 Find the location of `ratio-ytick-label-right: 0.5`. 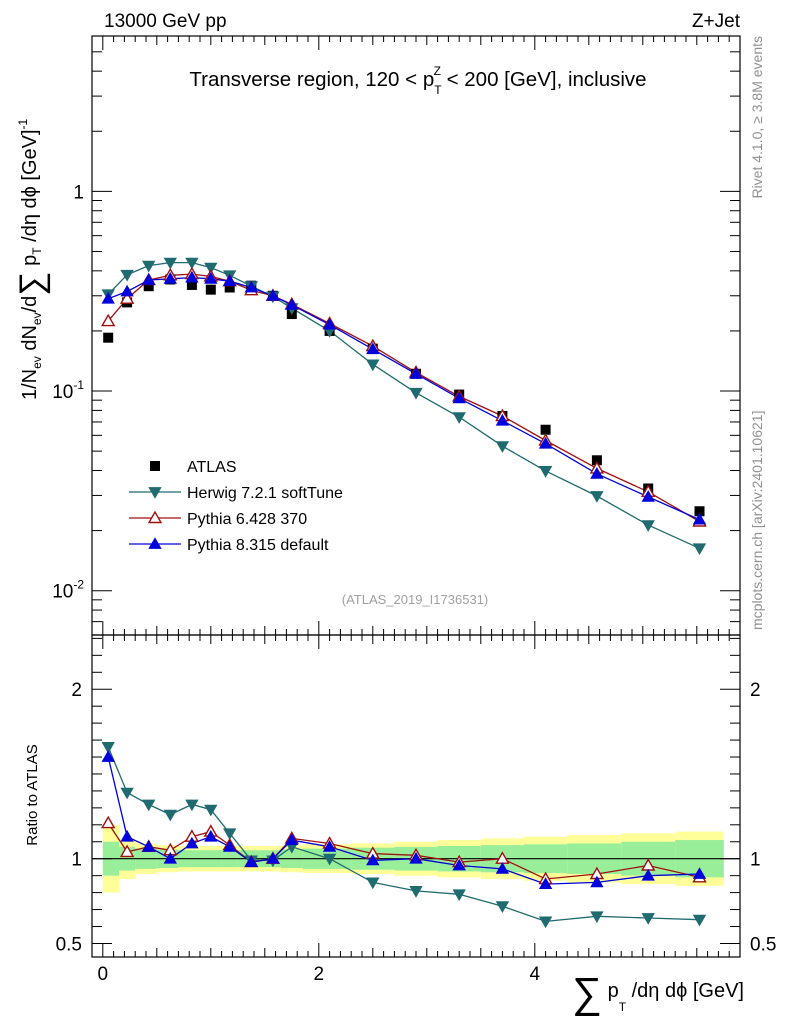

ratio-ytick-label-right: 0.5 is located at coordinates (763, 944).